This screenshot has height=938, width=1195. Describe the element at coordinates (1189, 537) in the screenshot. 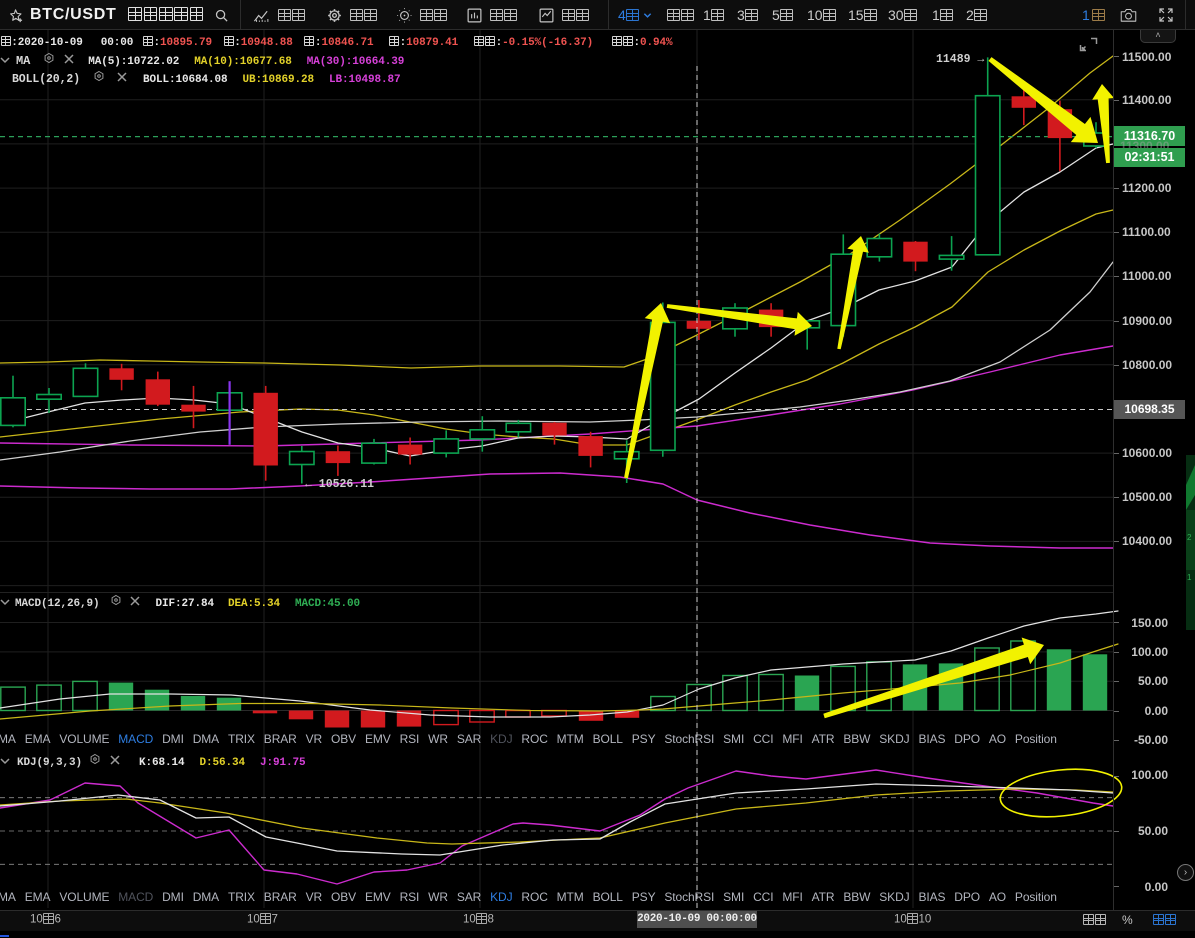

I see `svg-text: 2` at that location.